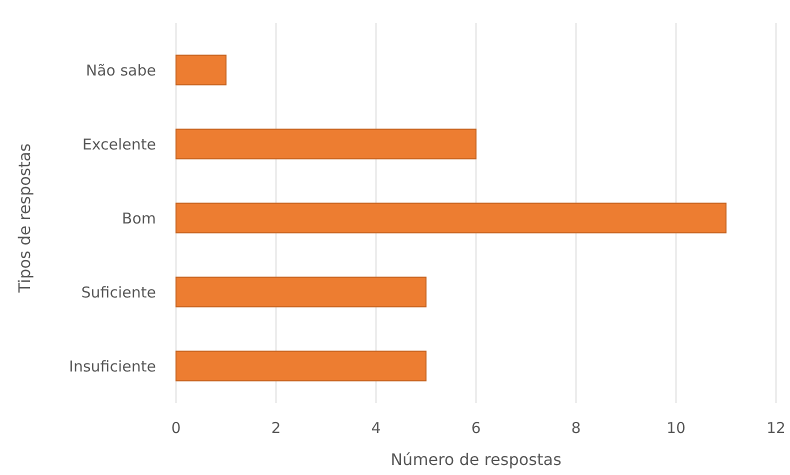  I want to click on y-tick-label: Bom, so click(139, 218).